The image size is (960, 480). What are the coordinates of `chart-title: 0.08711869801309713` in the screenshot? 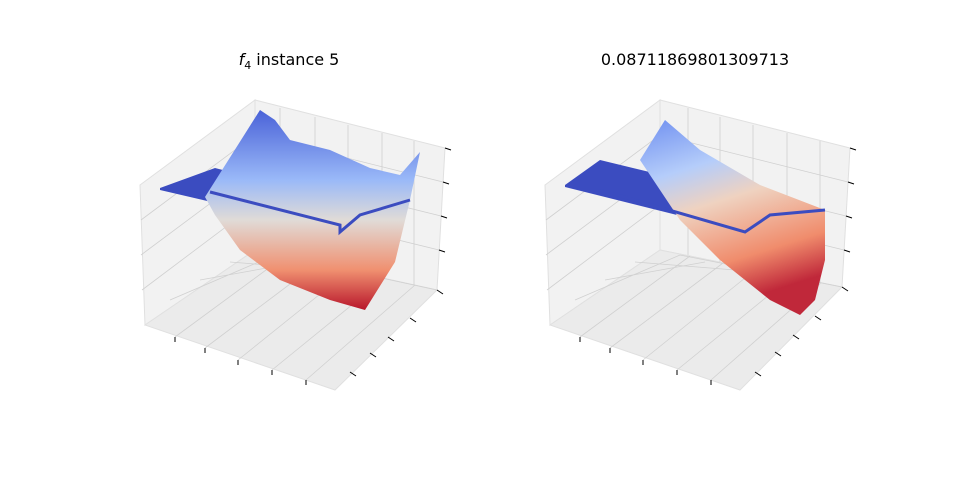 It's located at (695, 59).